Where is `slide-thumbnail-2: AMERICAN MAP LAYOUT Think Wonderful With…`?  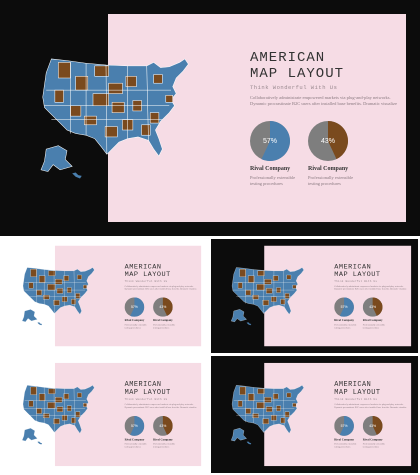 slide-thumbnail-2: AMERICAN MAP LAYOUT Think Wonderful With… is located at coordinates (314, 296).